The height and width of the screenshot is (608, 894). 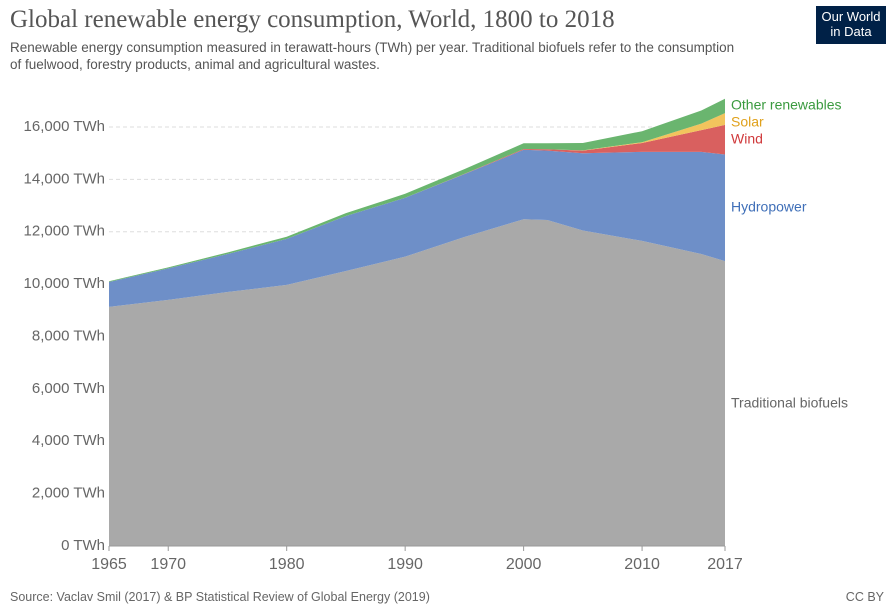 What do you see at coordinates (789, 402) in the screenshot?
I see `legend-label: Traditional biofuels` at bounding box center [789, 402].